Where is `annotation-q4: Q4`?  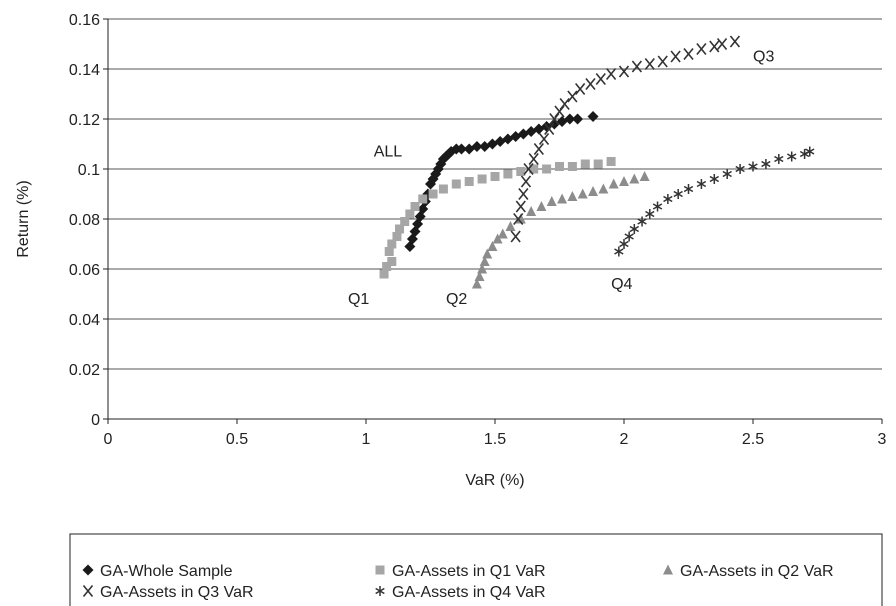 annotation-q4: Q4 is located at coordinates (621, 284).